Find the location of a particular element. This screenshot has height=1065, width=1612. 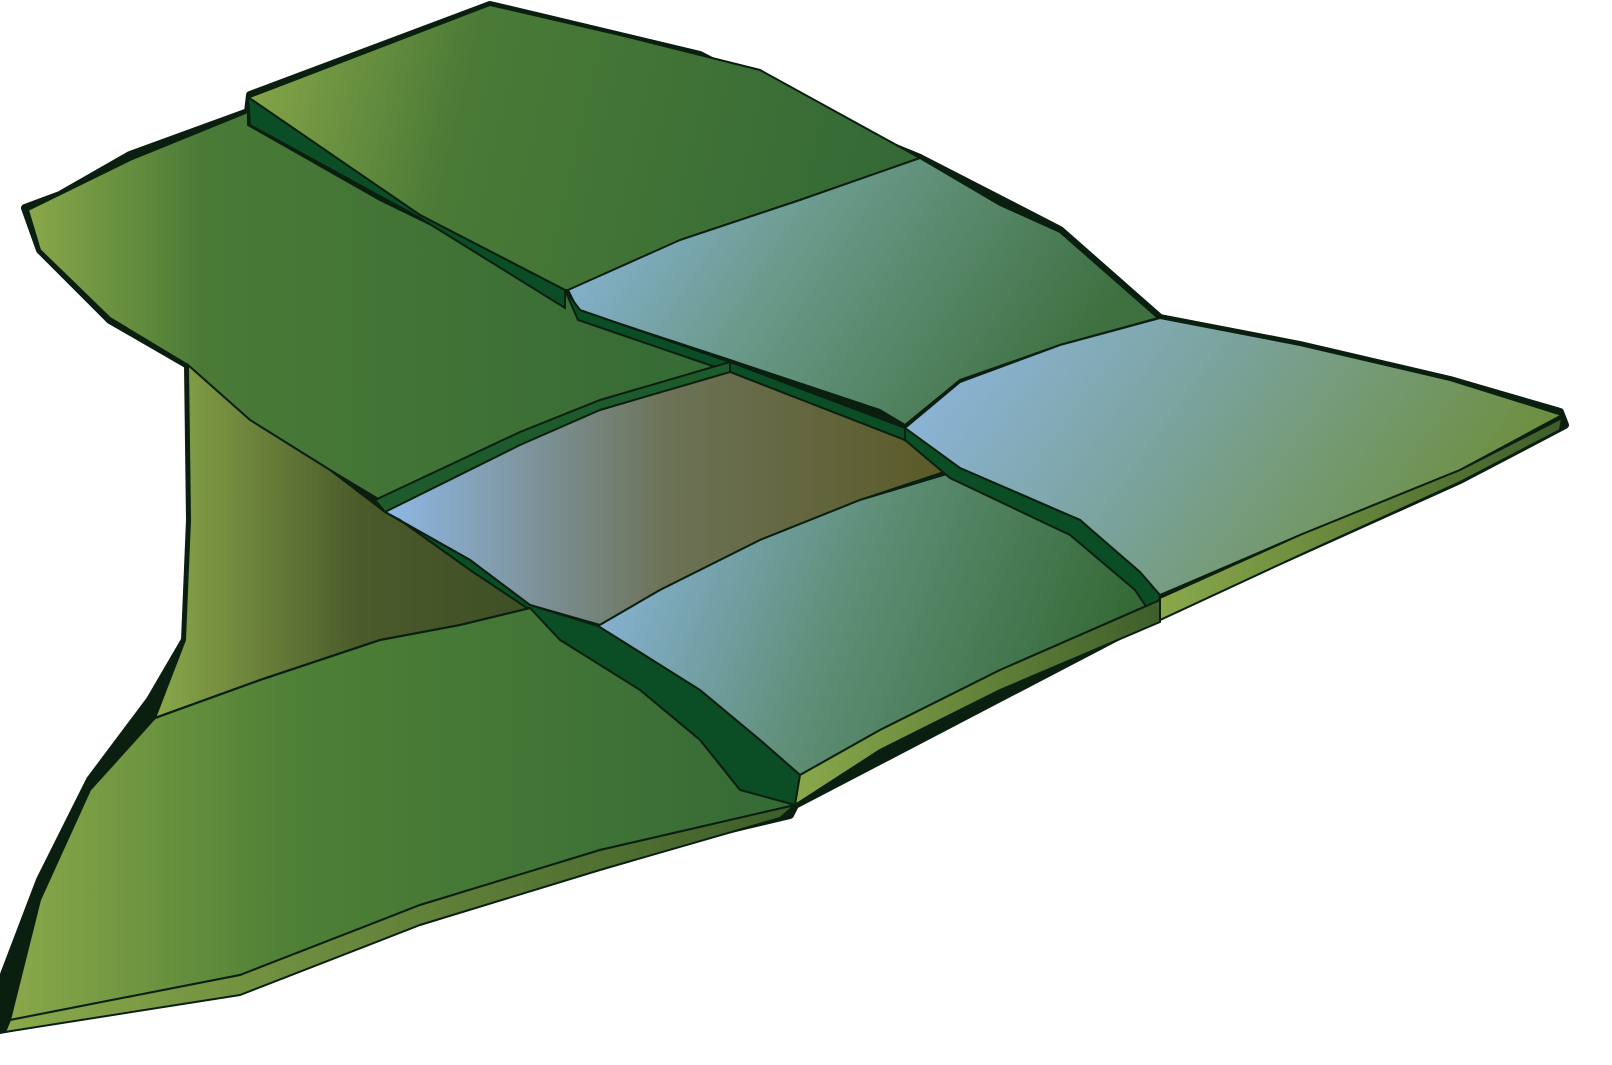

terrace-wall-back is located at coordinates (406, 202).